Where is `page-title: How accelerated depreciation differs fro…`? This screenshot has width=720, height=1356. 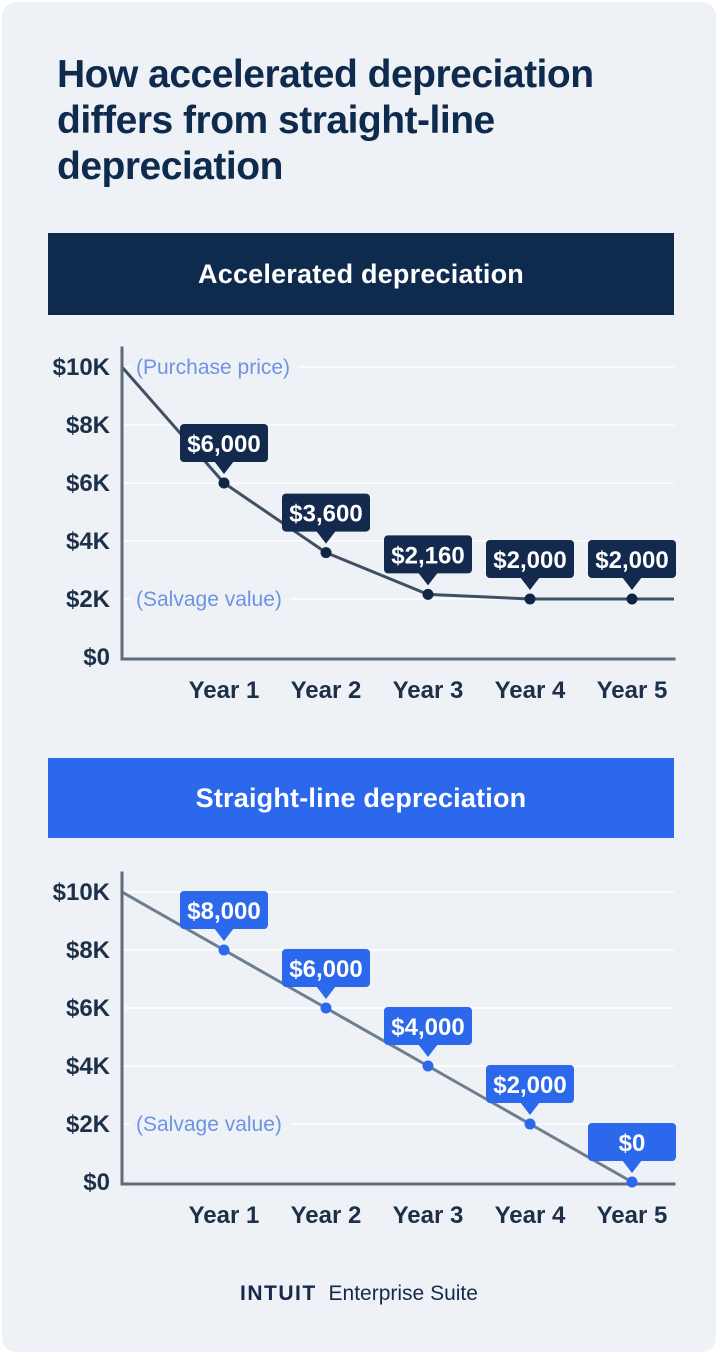 page-title: How accelerated depreciation differs fro… is located at coordinates (325, 120).